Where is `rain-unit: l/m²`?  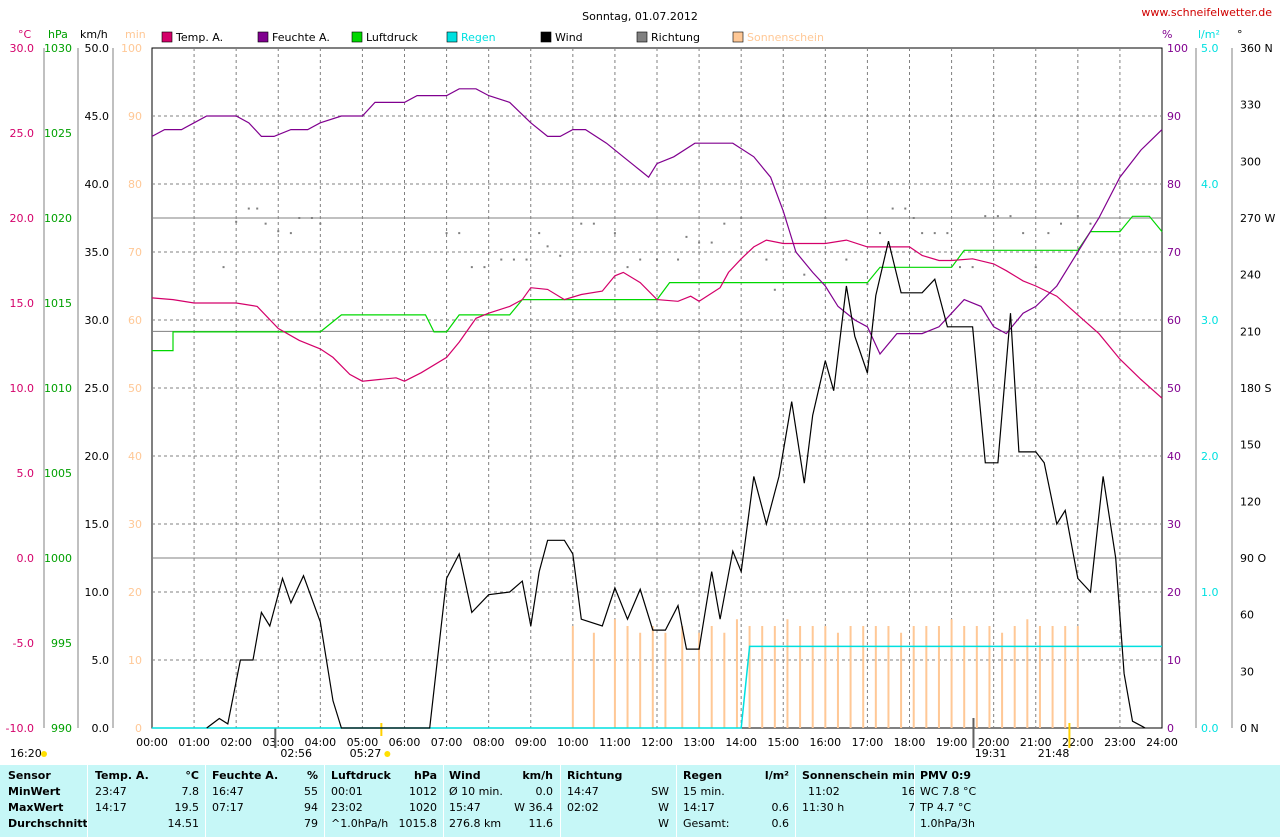
rain-unit: l/m² is located at coordinates (776, 775).